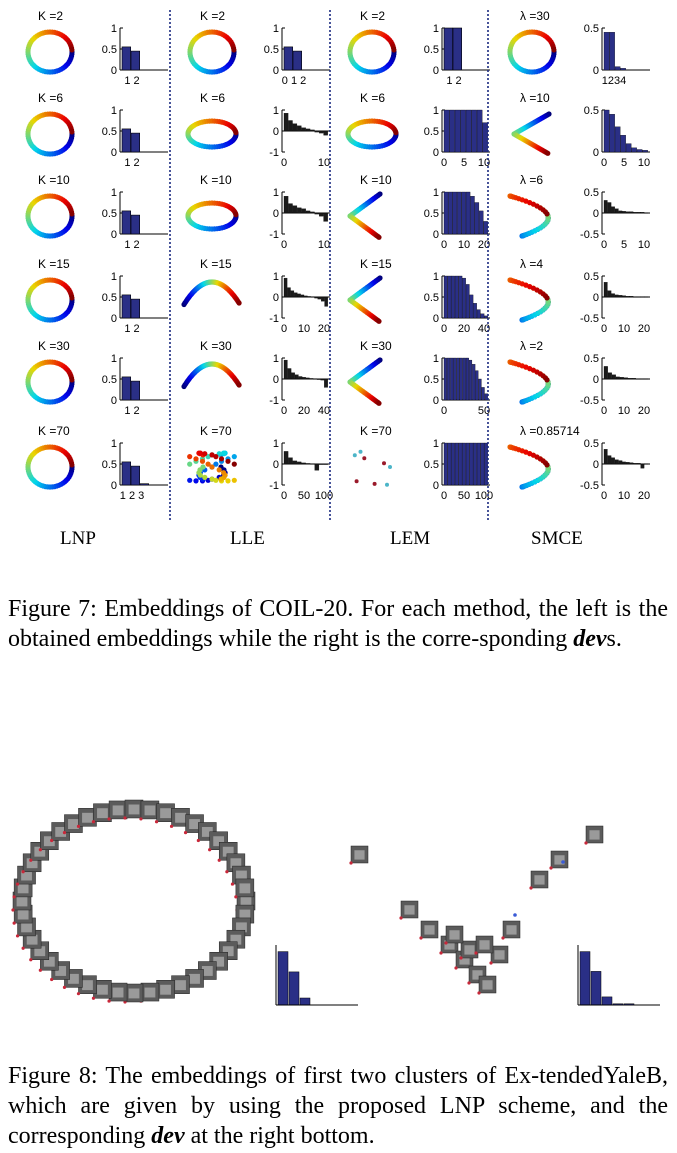 The width and height of the screenshot is (677, 1153). What do you see at coordinates (484, 496) in the screenshot?
I see `x-tick-label: 100` at bounding box center [484, 496].